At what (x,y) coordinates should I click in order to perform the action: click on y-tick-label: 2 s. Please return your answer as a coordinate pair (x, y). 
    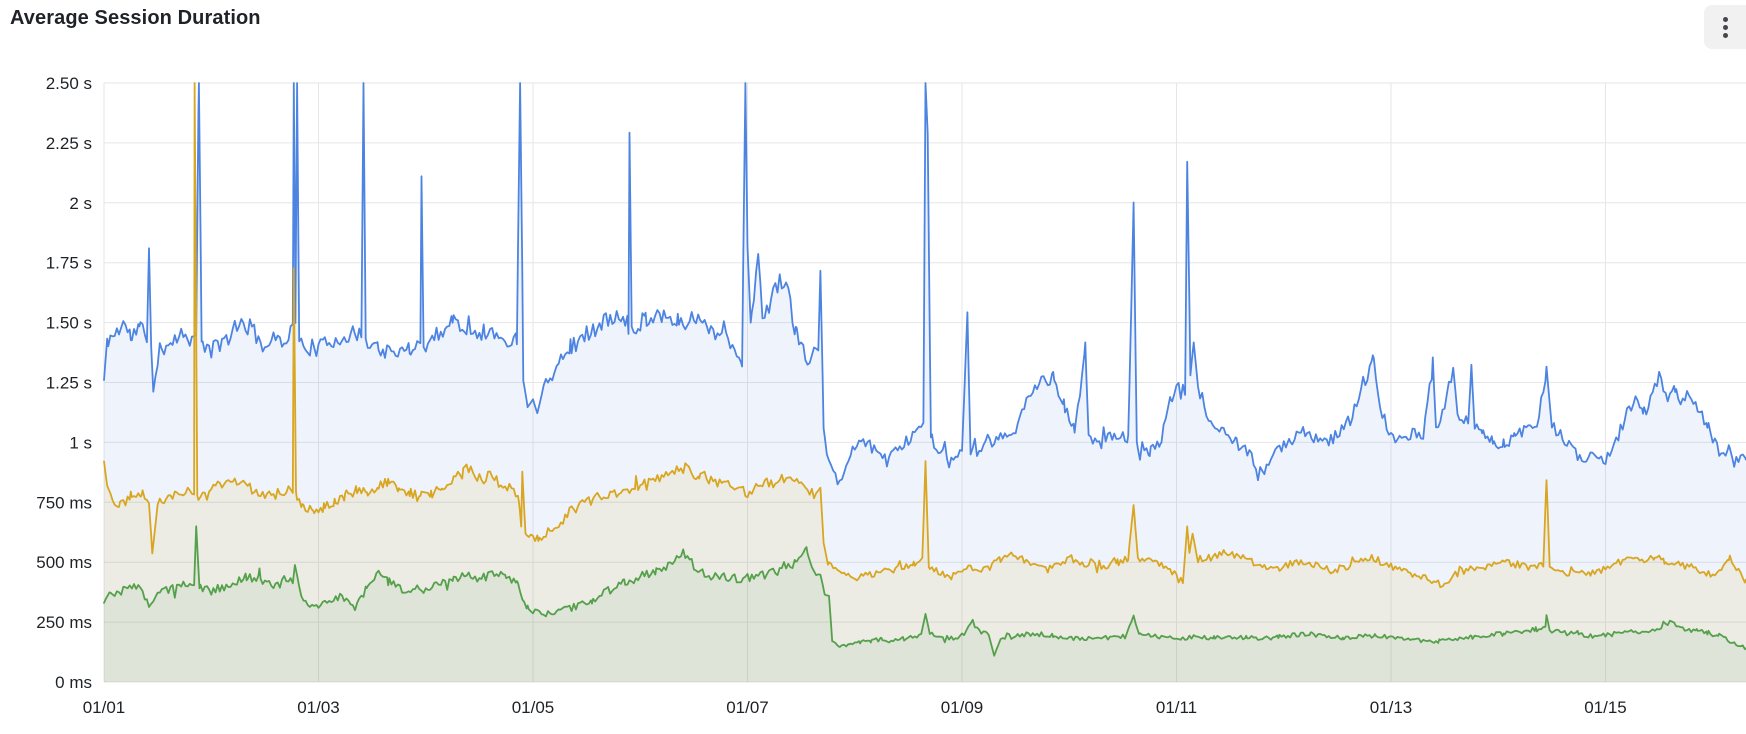
    Looking at the image, I should click on (80, 203).